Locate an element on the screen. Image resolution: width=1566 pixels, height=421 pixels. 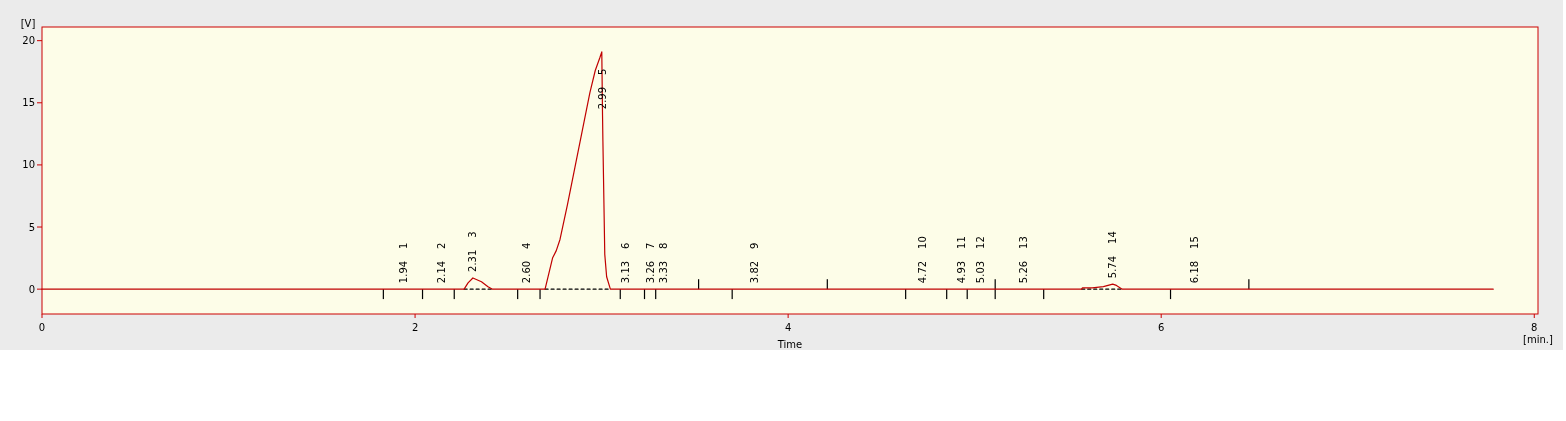
annotation: 7 is located at coordinates (650, 245).